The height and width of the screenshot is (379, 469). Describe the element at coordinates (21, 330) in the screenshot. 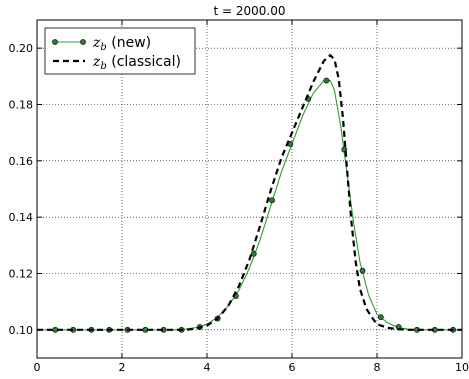

I see `y-tick-label: 0.10` at that location.